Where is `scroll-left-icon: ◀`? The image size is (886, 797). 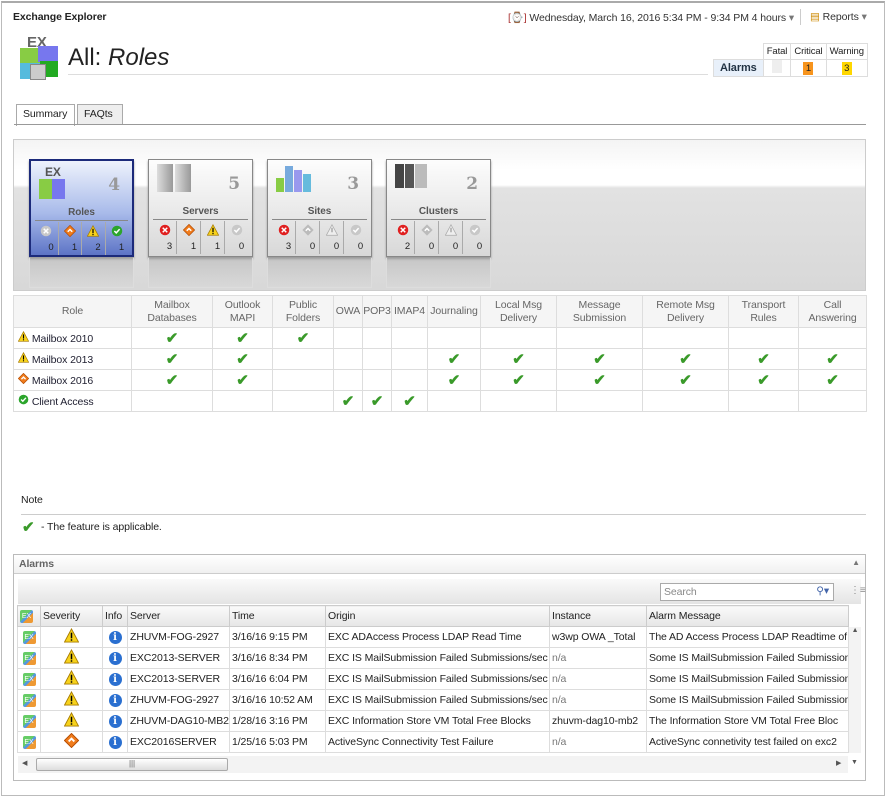 scroll-left-icon: ◀ is located at coordinates (25, 763).